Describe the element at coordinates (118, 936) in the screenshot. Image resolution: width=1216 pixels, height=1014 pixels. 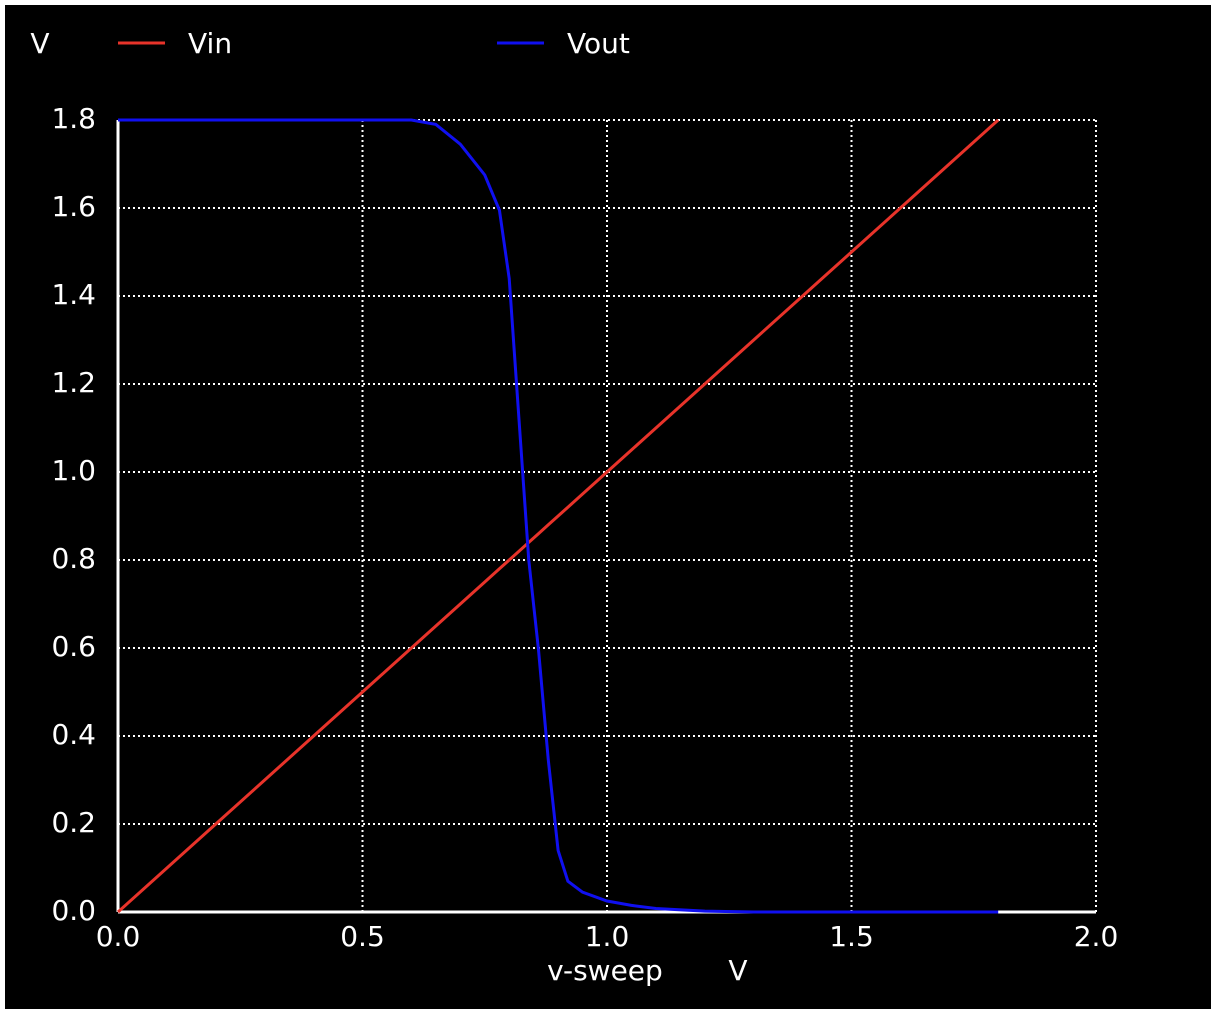
I see `x-tick-label: 0.0` at that location.